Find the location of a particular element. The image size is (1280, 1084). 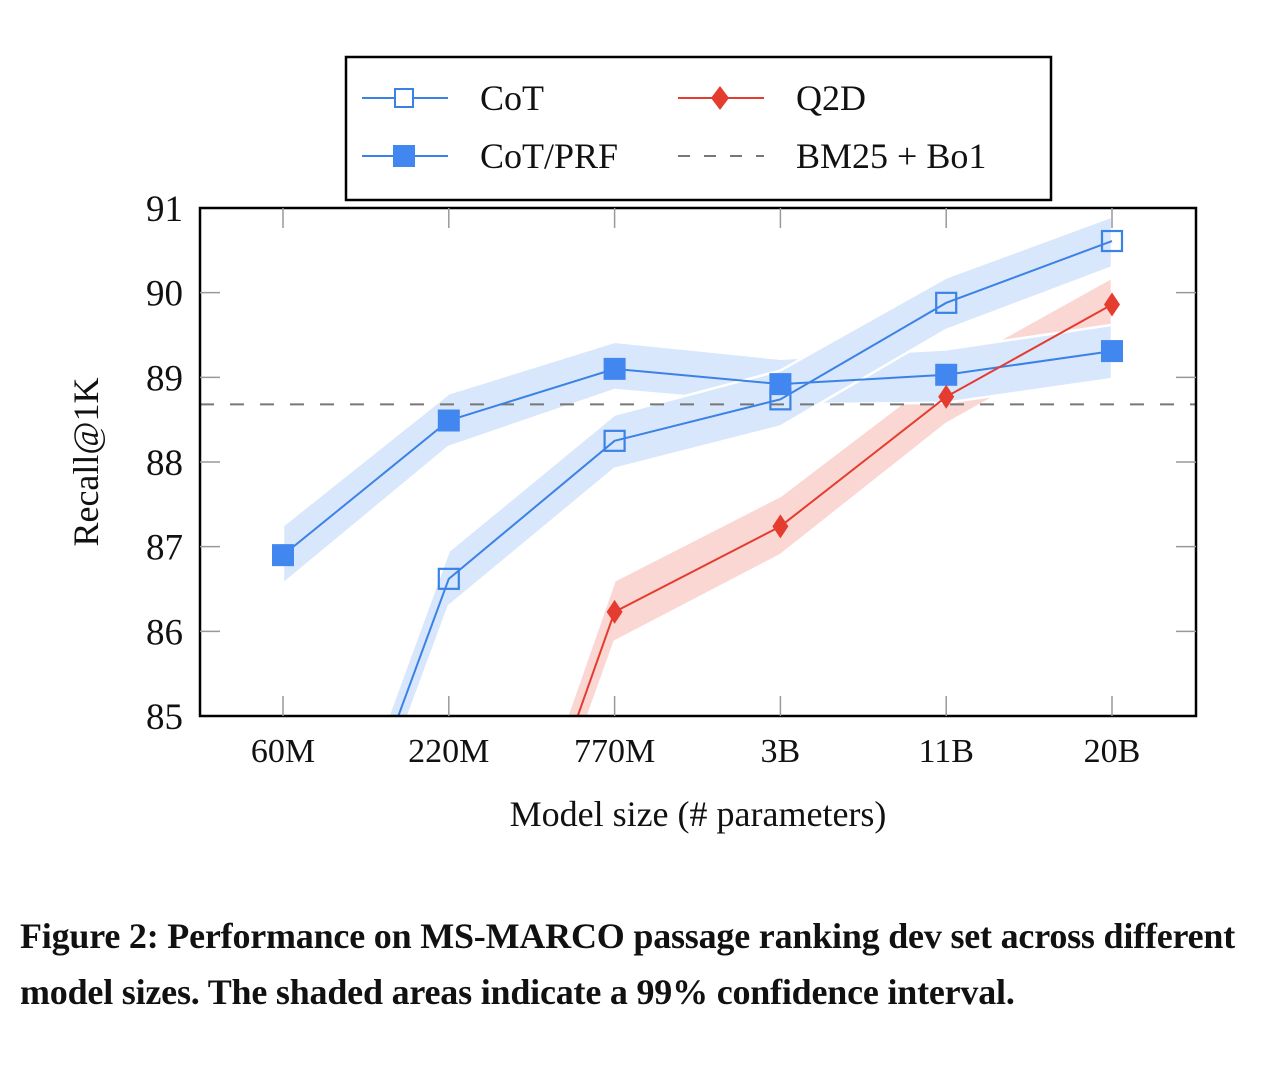

marker-q2d-3B is located at coordinates (780, 526).